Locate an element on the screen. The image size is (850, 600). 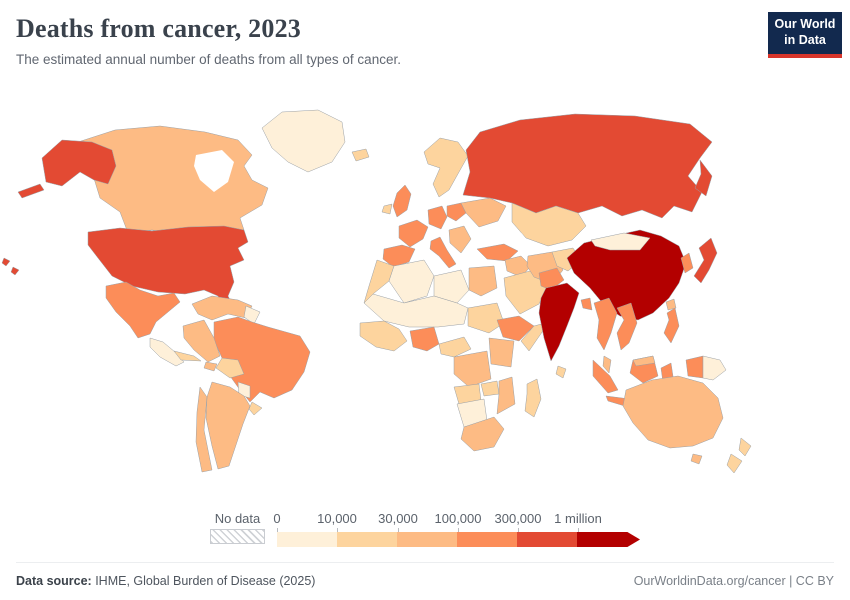
caspian-sea-water is located at coordinates (519, 243).